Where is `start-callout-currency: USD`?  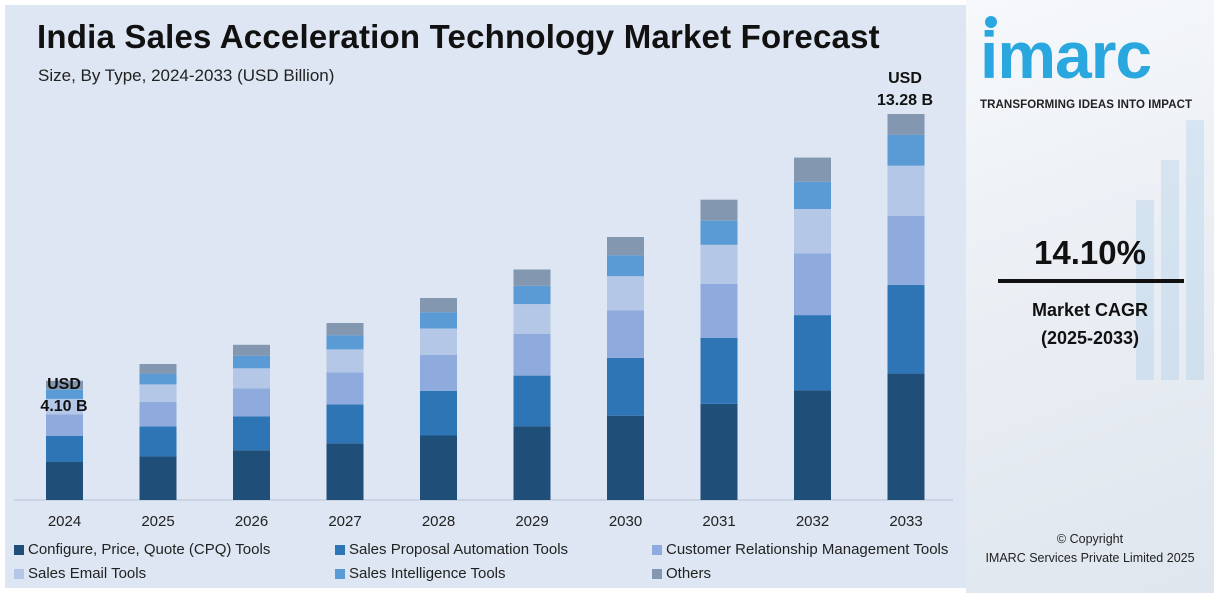
start-callout-currency: USD is located at coordinates (64, 384).